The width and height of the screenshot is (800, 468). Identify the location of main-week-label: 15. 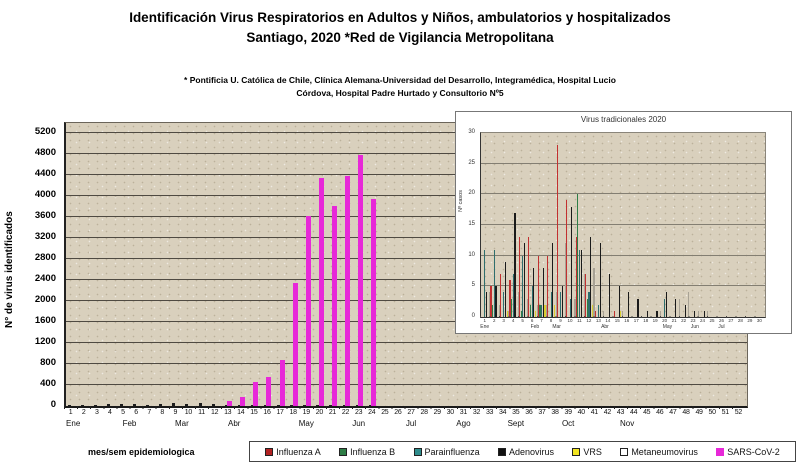
(254, 412).